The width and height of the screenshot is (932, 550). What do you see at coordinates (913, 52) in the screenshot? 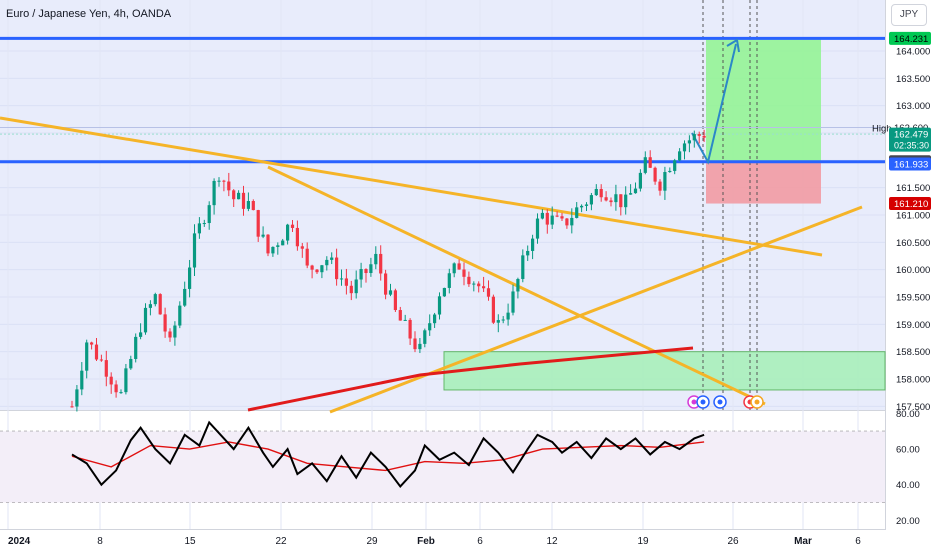
I see `price-tick-label: 164.000` at bounding box center [913, 52].